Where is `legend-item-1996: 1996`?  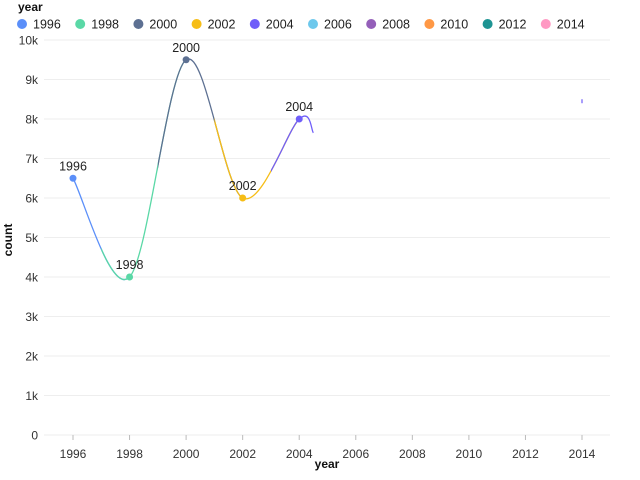 legend-item-1996: 1996 is located at coordinates (39, 25).